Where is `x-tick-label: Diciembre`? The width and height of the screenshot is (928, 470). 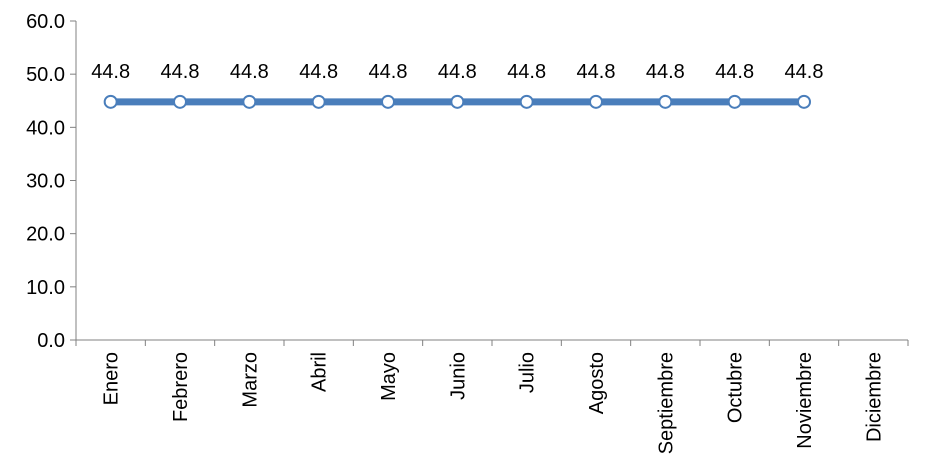
x-tick-label: Diciembre is located at coordinates (874, 397).